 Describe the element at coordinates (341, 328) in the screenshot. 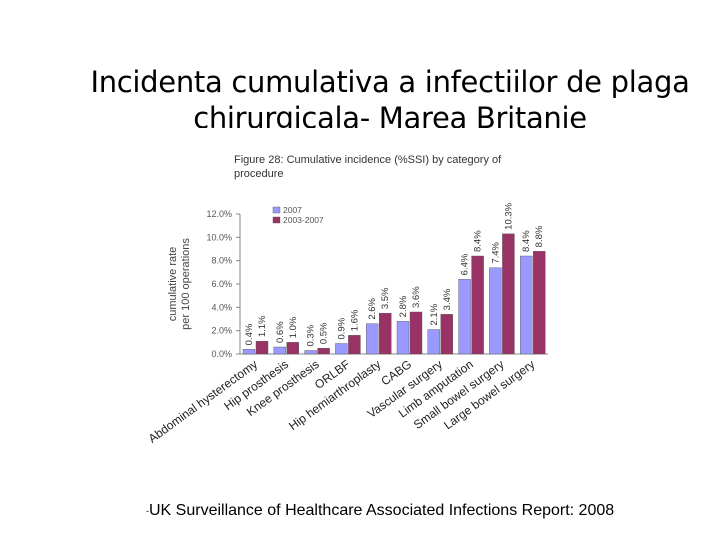

I see `bar-value-label: 0.9%` at that location.